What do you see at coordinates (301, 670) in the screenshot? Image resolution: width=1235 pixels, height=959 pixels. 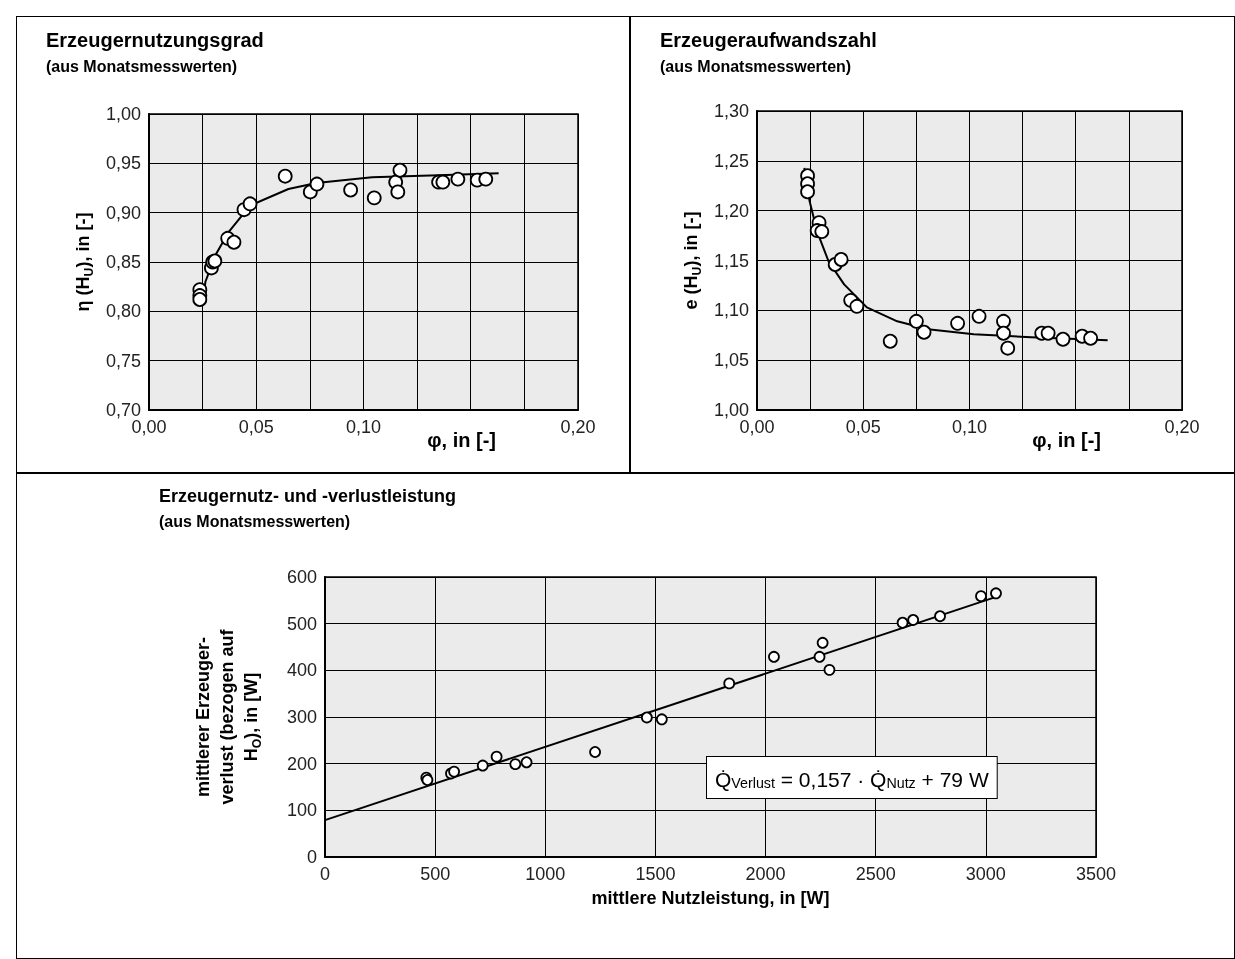 I see `y-tick-label: 400` at bounding box center [301, 670].